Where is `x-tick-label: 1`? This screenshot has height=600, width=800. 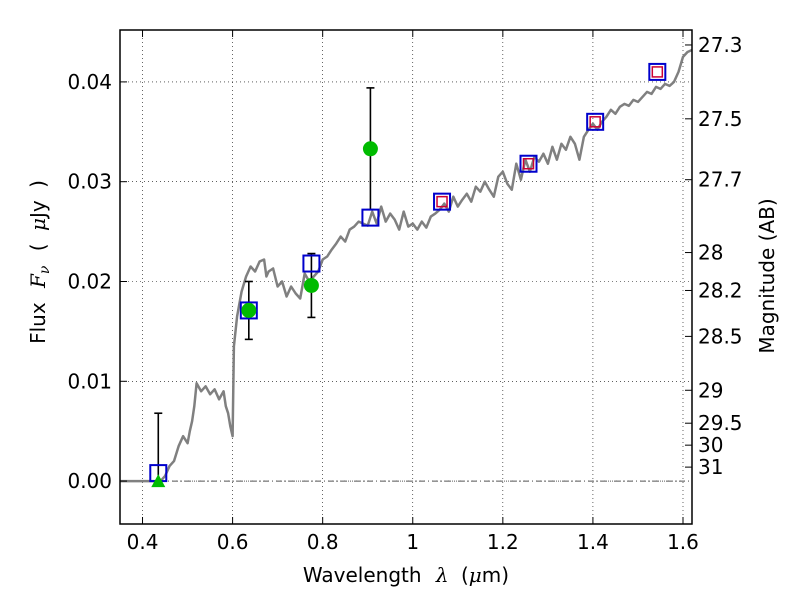 x-tick-label: 1 is located at coordinates (412, 542).